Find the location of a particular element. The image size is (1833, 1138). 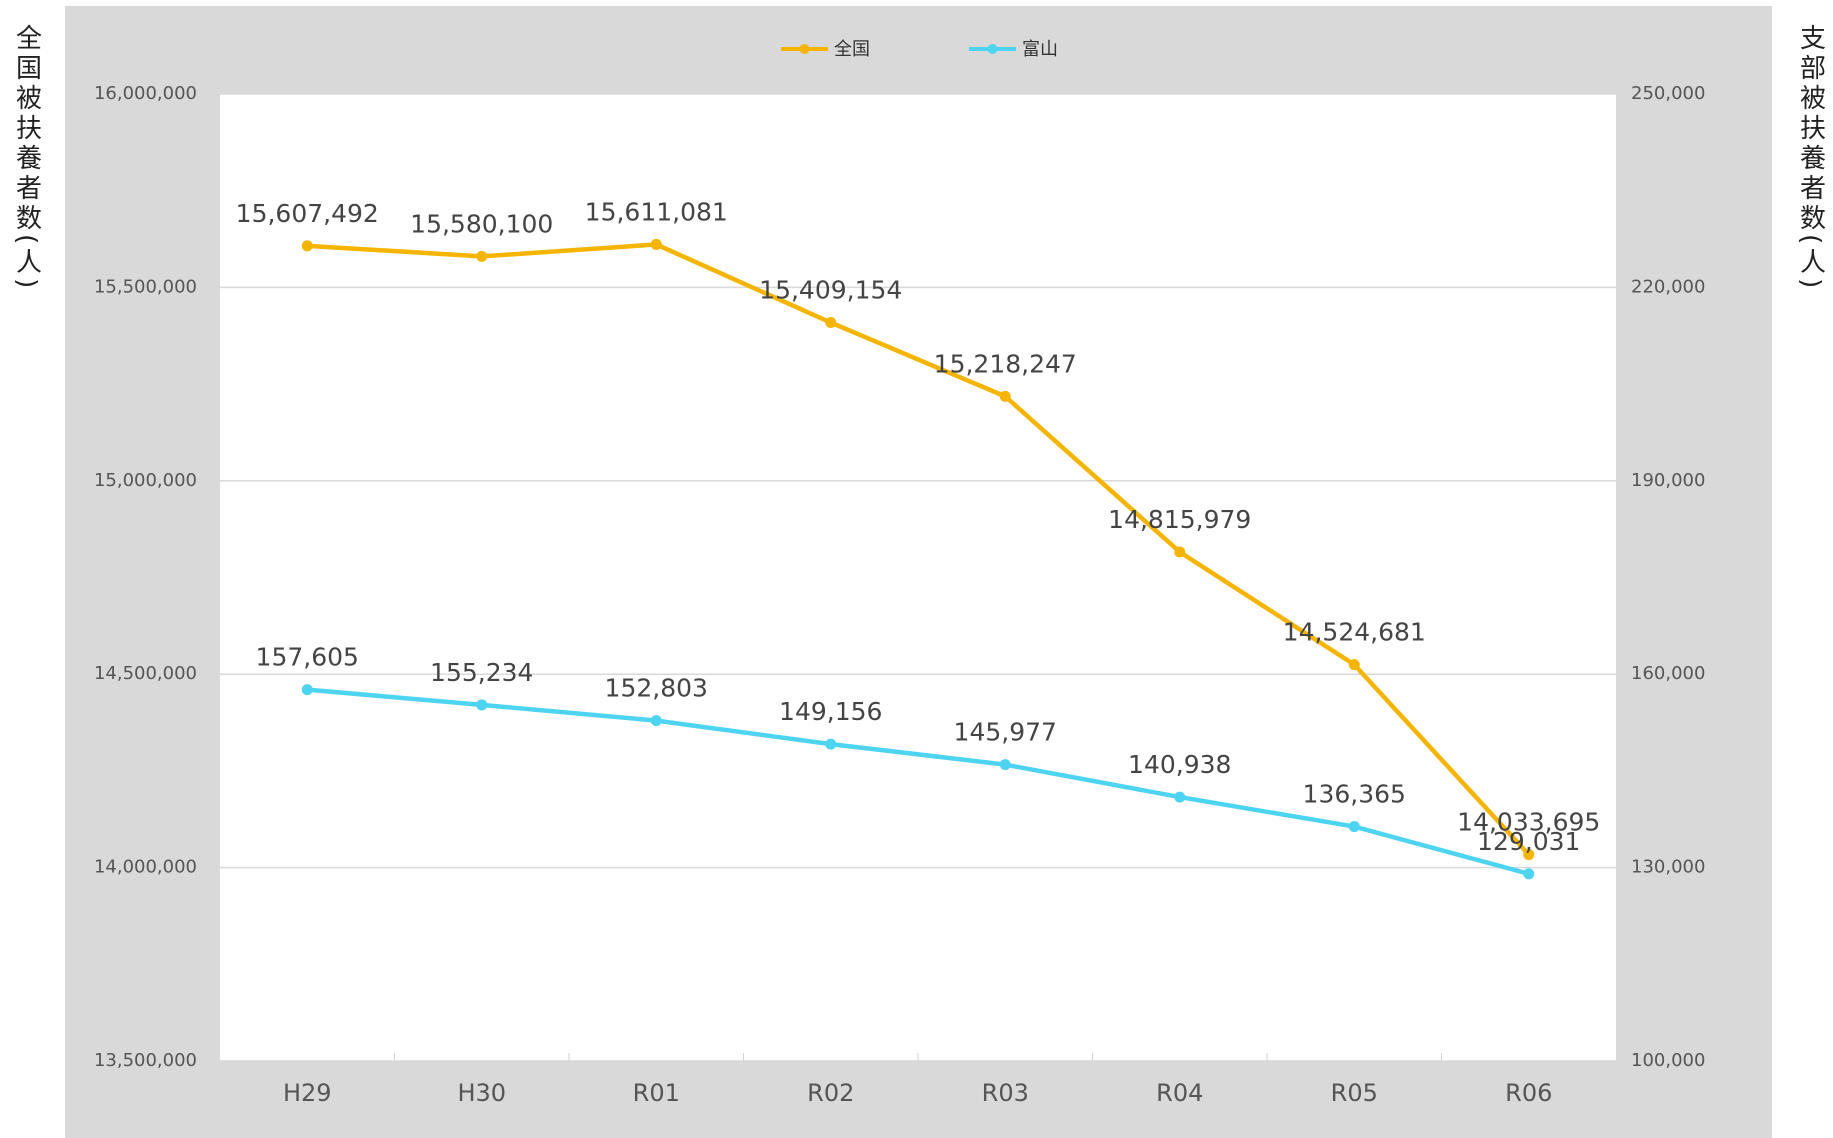

y-tick-label: 15,500,000 is located at coordinates (145, 286).